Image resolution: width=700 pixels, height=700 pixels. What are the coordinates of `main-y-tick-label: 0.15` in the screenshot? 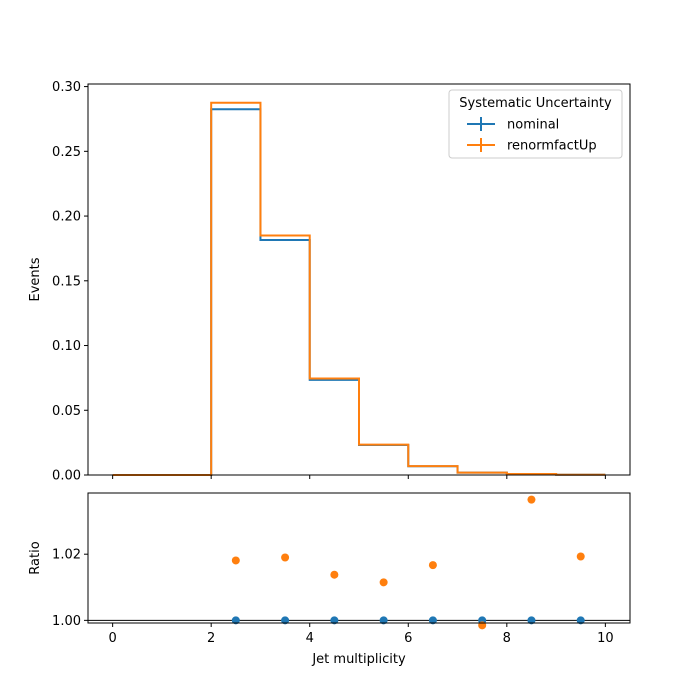 It's located at (66, 281).